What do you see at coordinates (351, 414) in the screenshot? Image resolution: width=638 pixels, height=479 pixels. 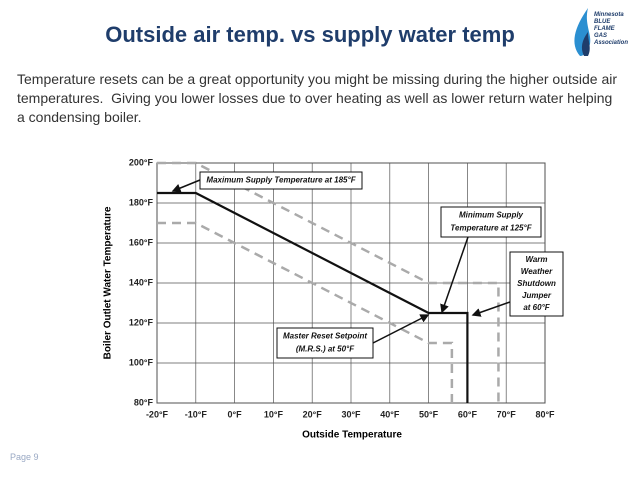 I see `x-tick-label: 30°F` at bounding box center [351, 414].